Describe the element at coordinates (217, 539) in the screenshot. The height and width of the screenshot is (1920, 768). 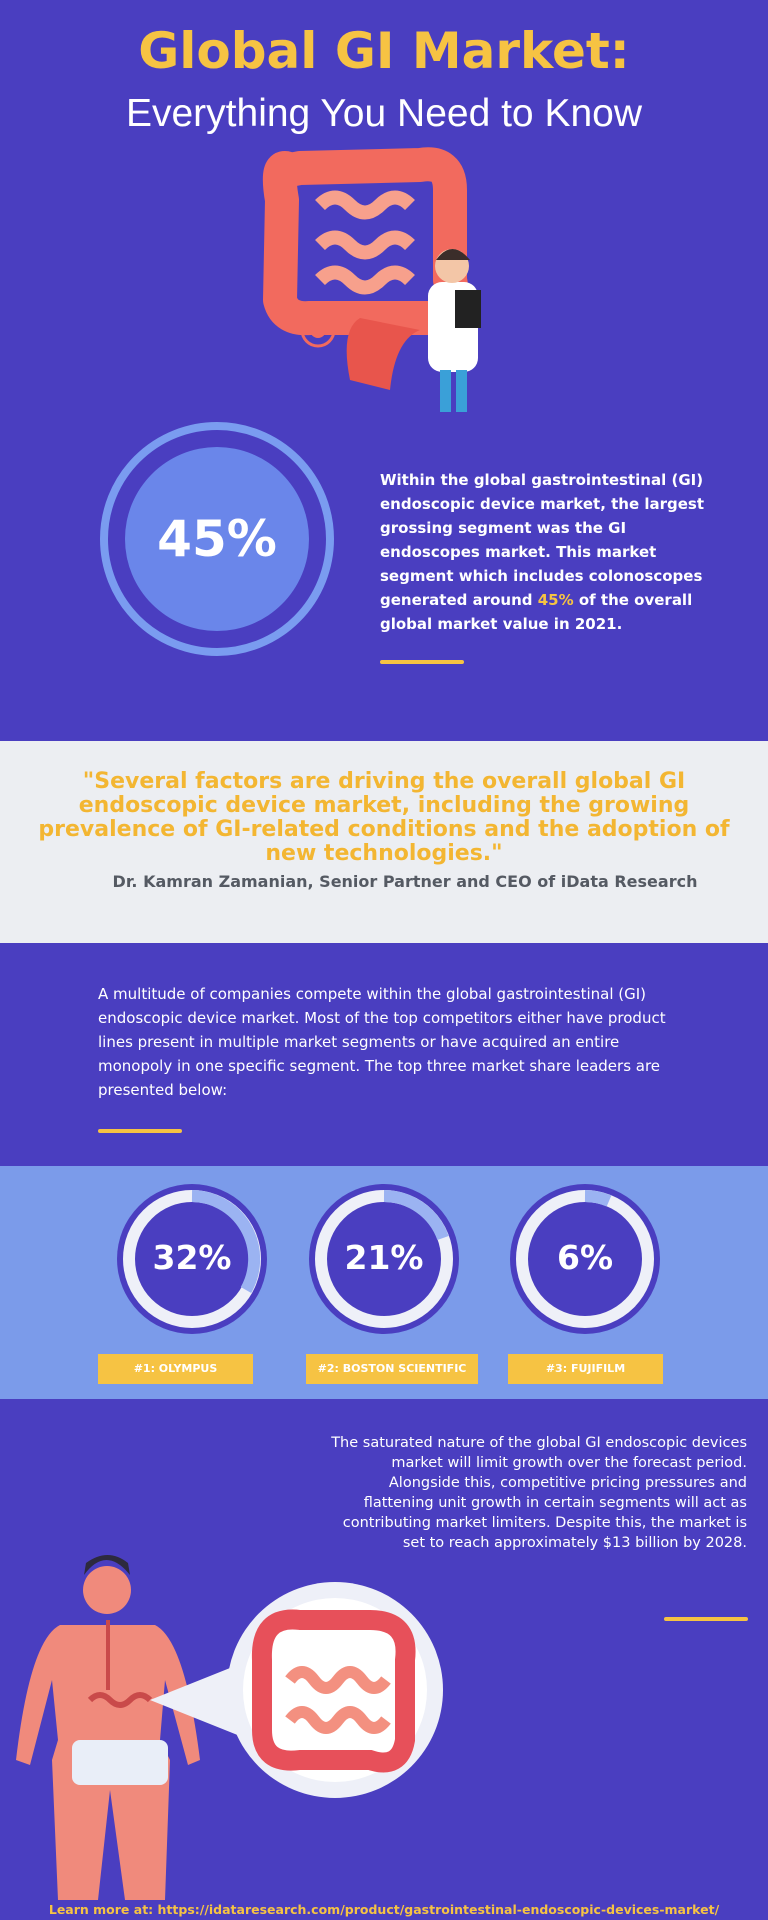
I see `stat-value: 45%` at that location.